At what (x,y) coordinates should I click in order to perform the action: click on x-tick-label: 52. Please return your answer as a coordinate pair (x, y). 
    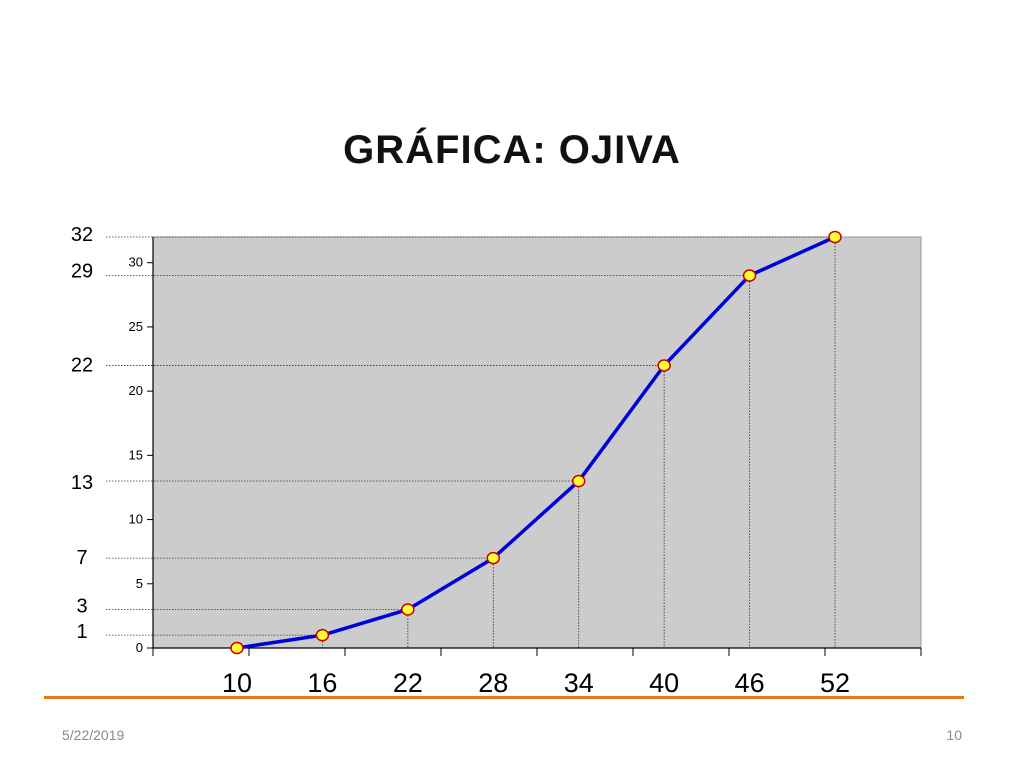
    Looking at the image, I should click on (835, 683).